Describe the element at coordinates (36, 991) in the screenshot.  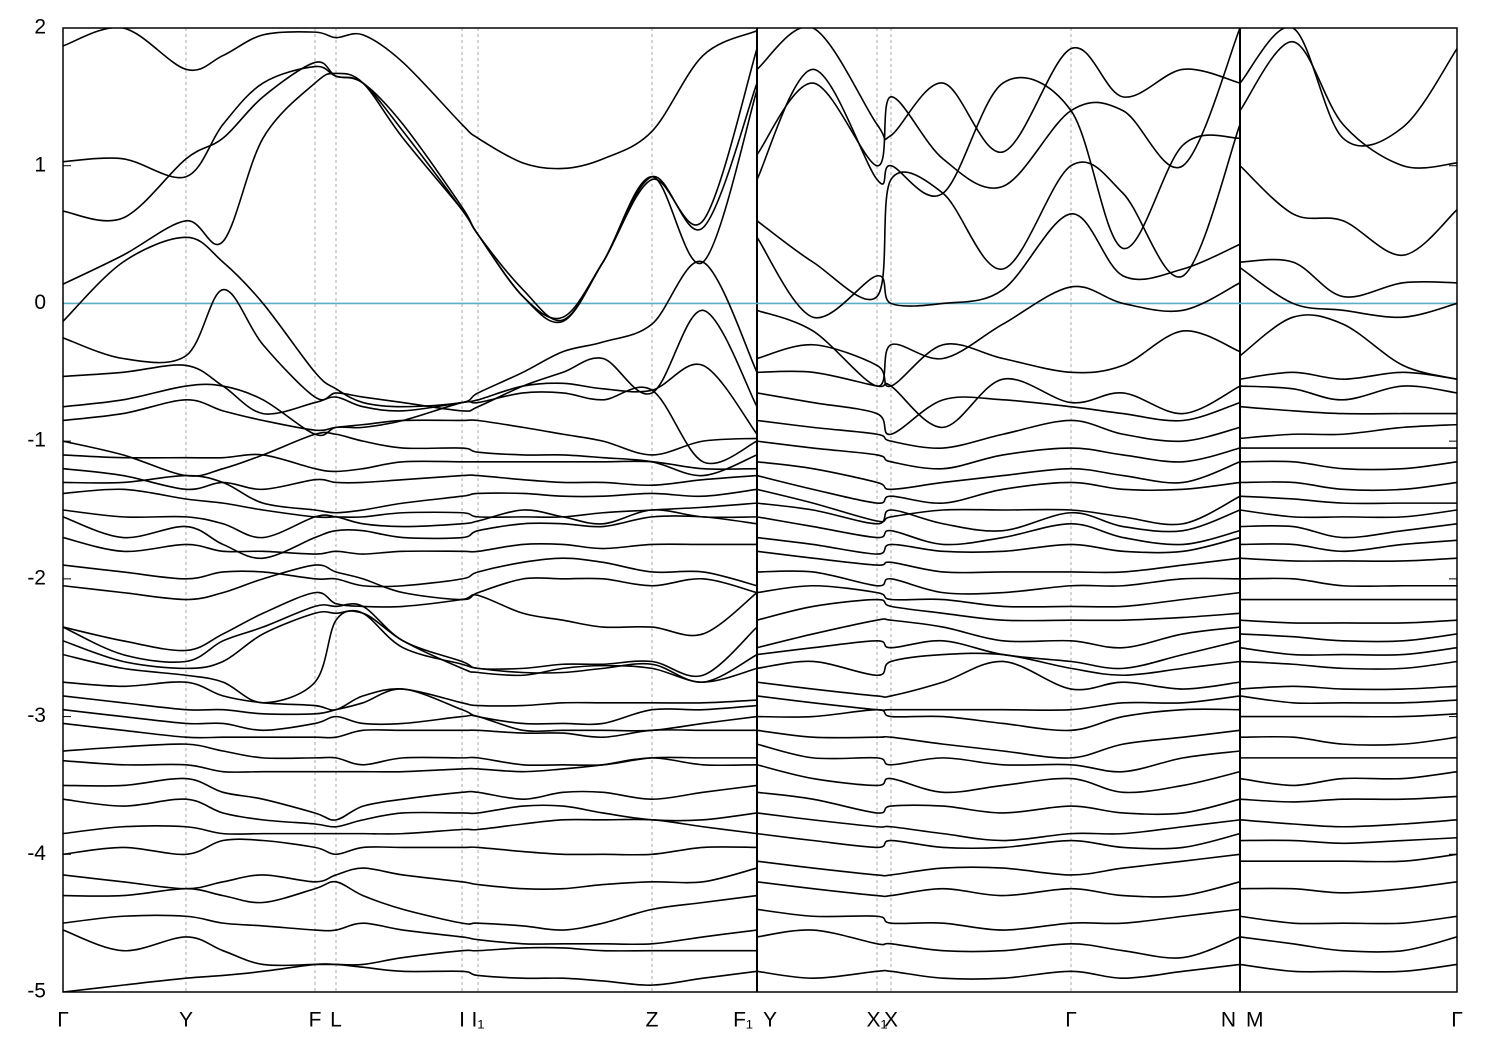
I see `y-tick-label: -5` at that location.